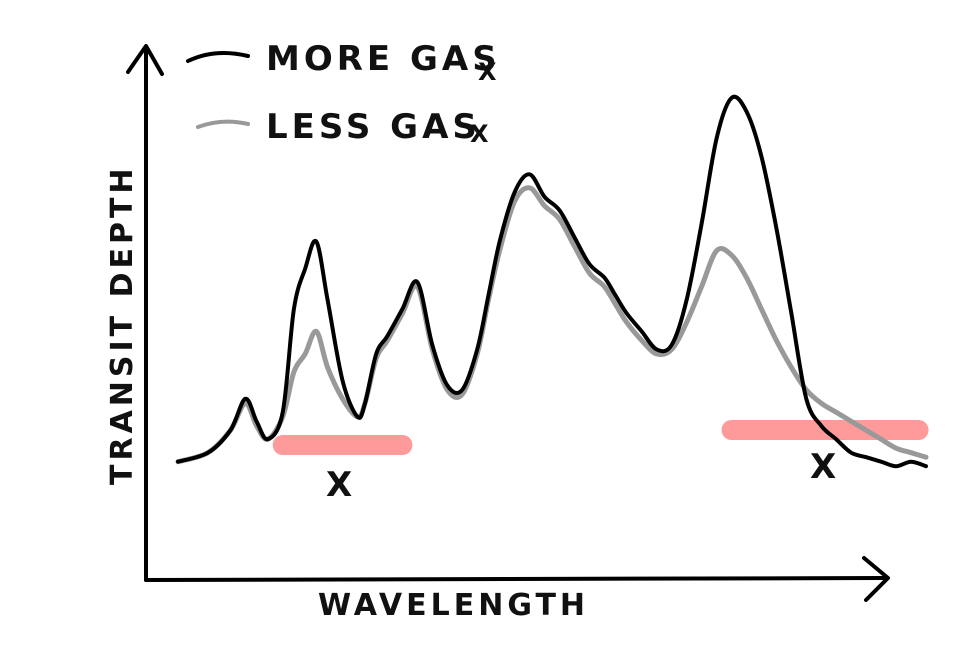 This screenshot has width=970, height=646. I want to click on legend-subscript-more-gas: X, so click(487, 72).